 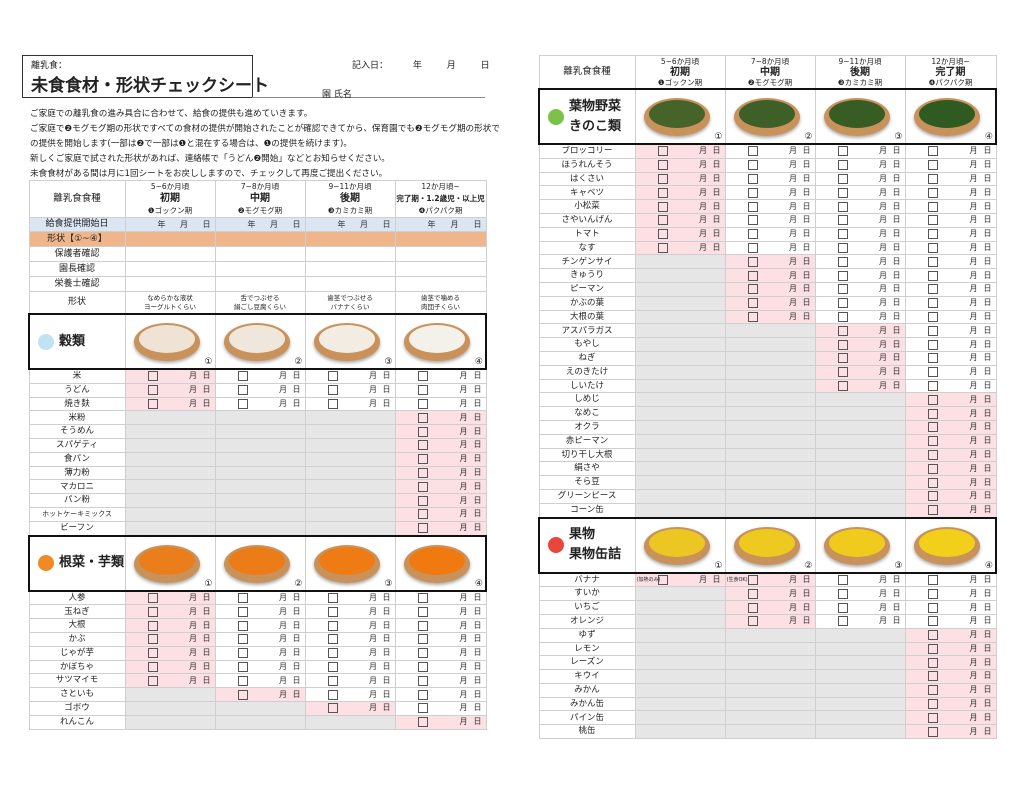 I want to click on parent-cell, so click(x=170, y=254).